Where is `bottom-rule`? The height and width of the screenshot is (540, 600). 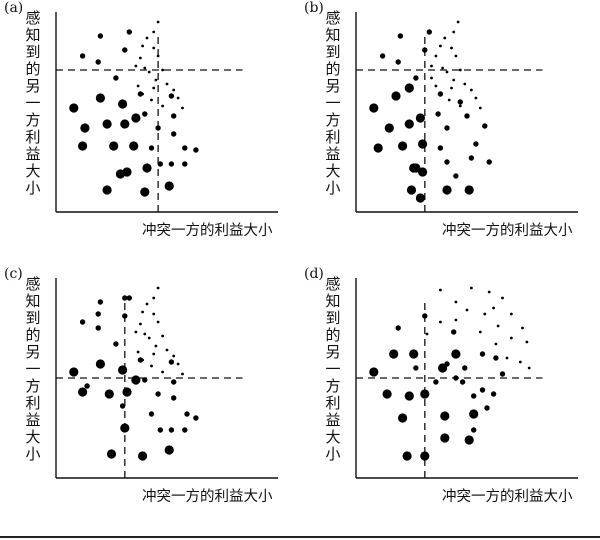
bottom-rule is located at coordinates (300, 537).